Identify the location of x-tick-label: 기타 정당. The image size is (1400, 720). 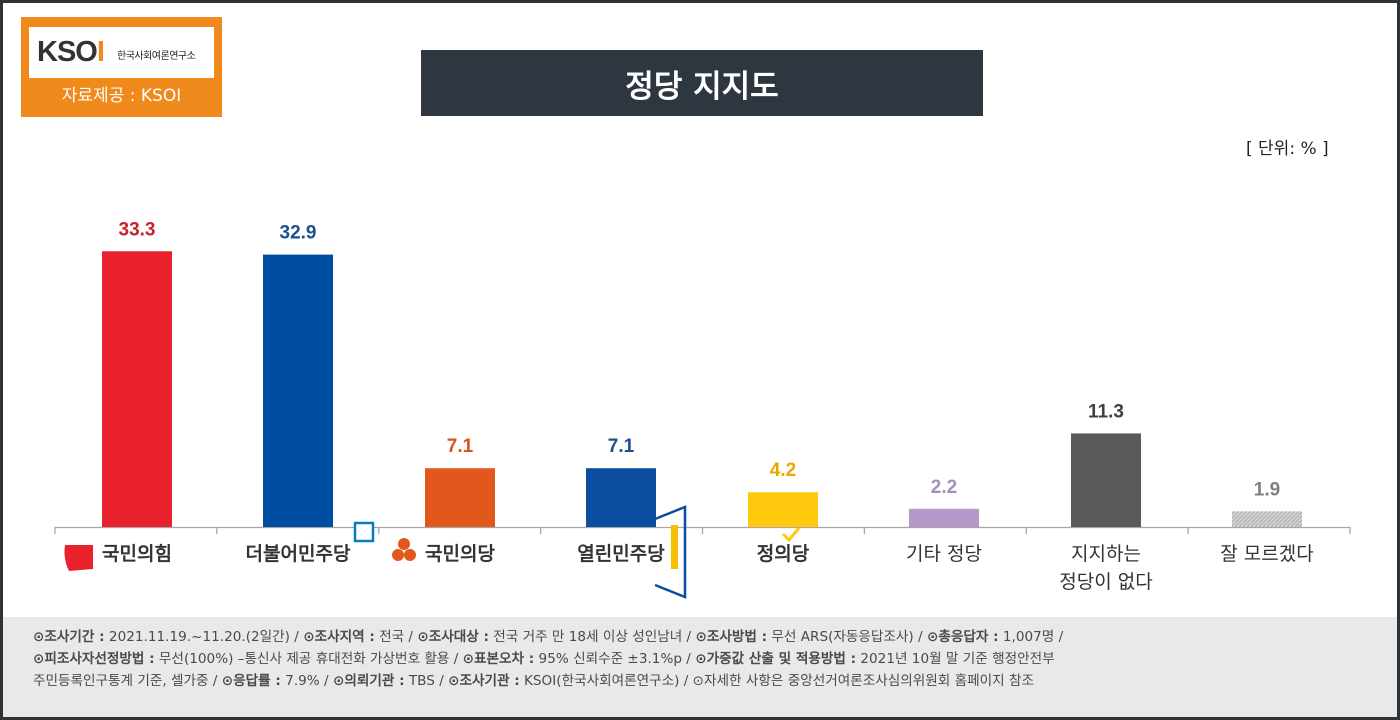
(944, 554).